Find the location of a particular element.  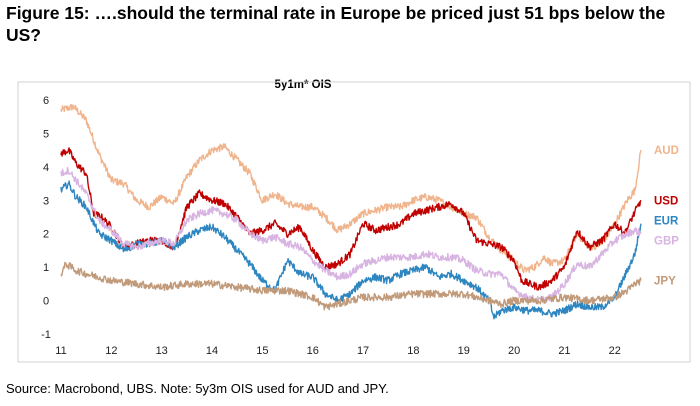

x-tick-label: 19 is located at coordinates (464, 351).